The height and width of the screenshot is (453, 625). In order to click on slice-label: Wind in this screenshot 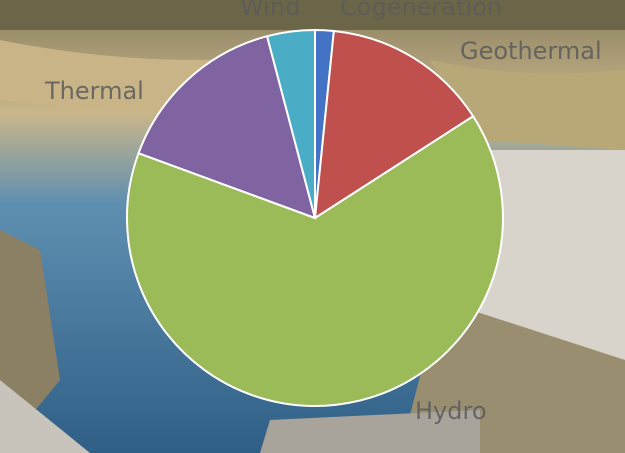, I will do `click(270, 10)`.